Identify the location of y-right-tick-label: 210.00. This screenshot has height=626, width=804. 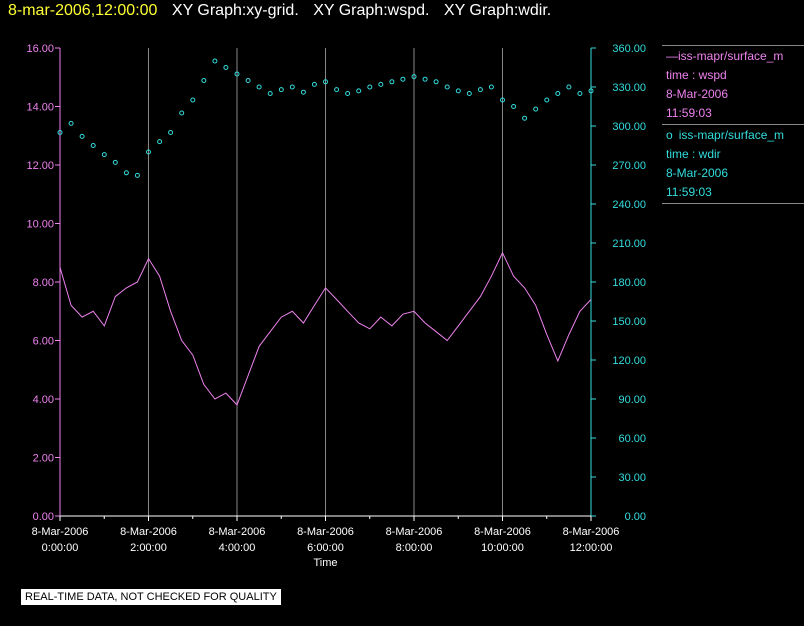
(629, 244).